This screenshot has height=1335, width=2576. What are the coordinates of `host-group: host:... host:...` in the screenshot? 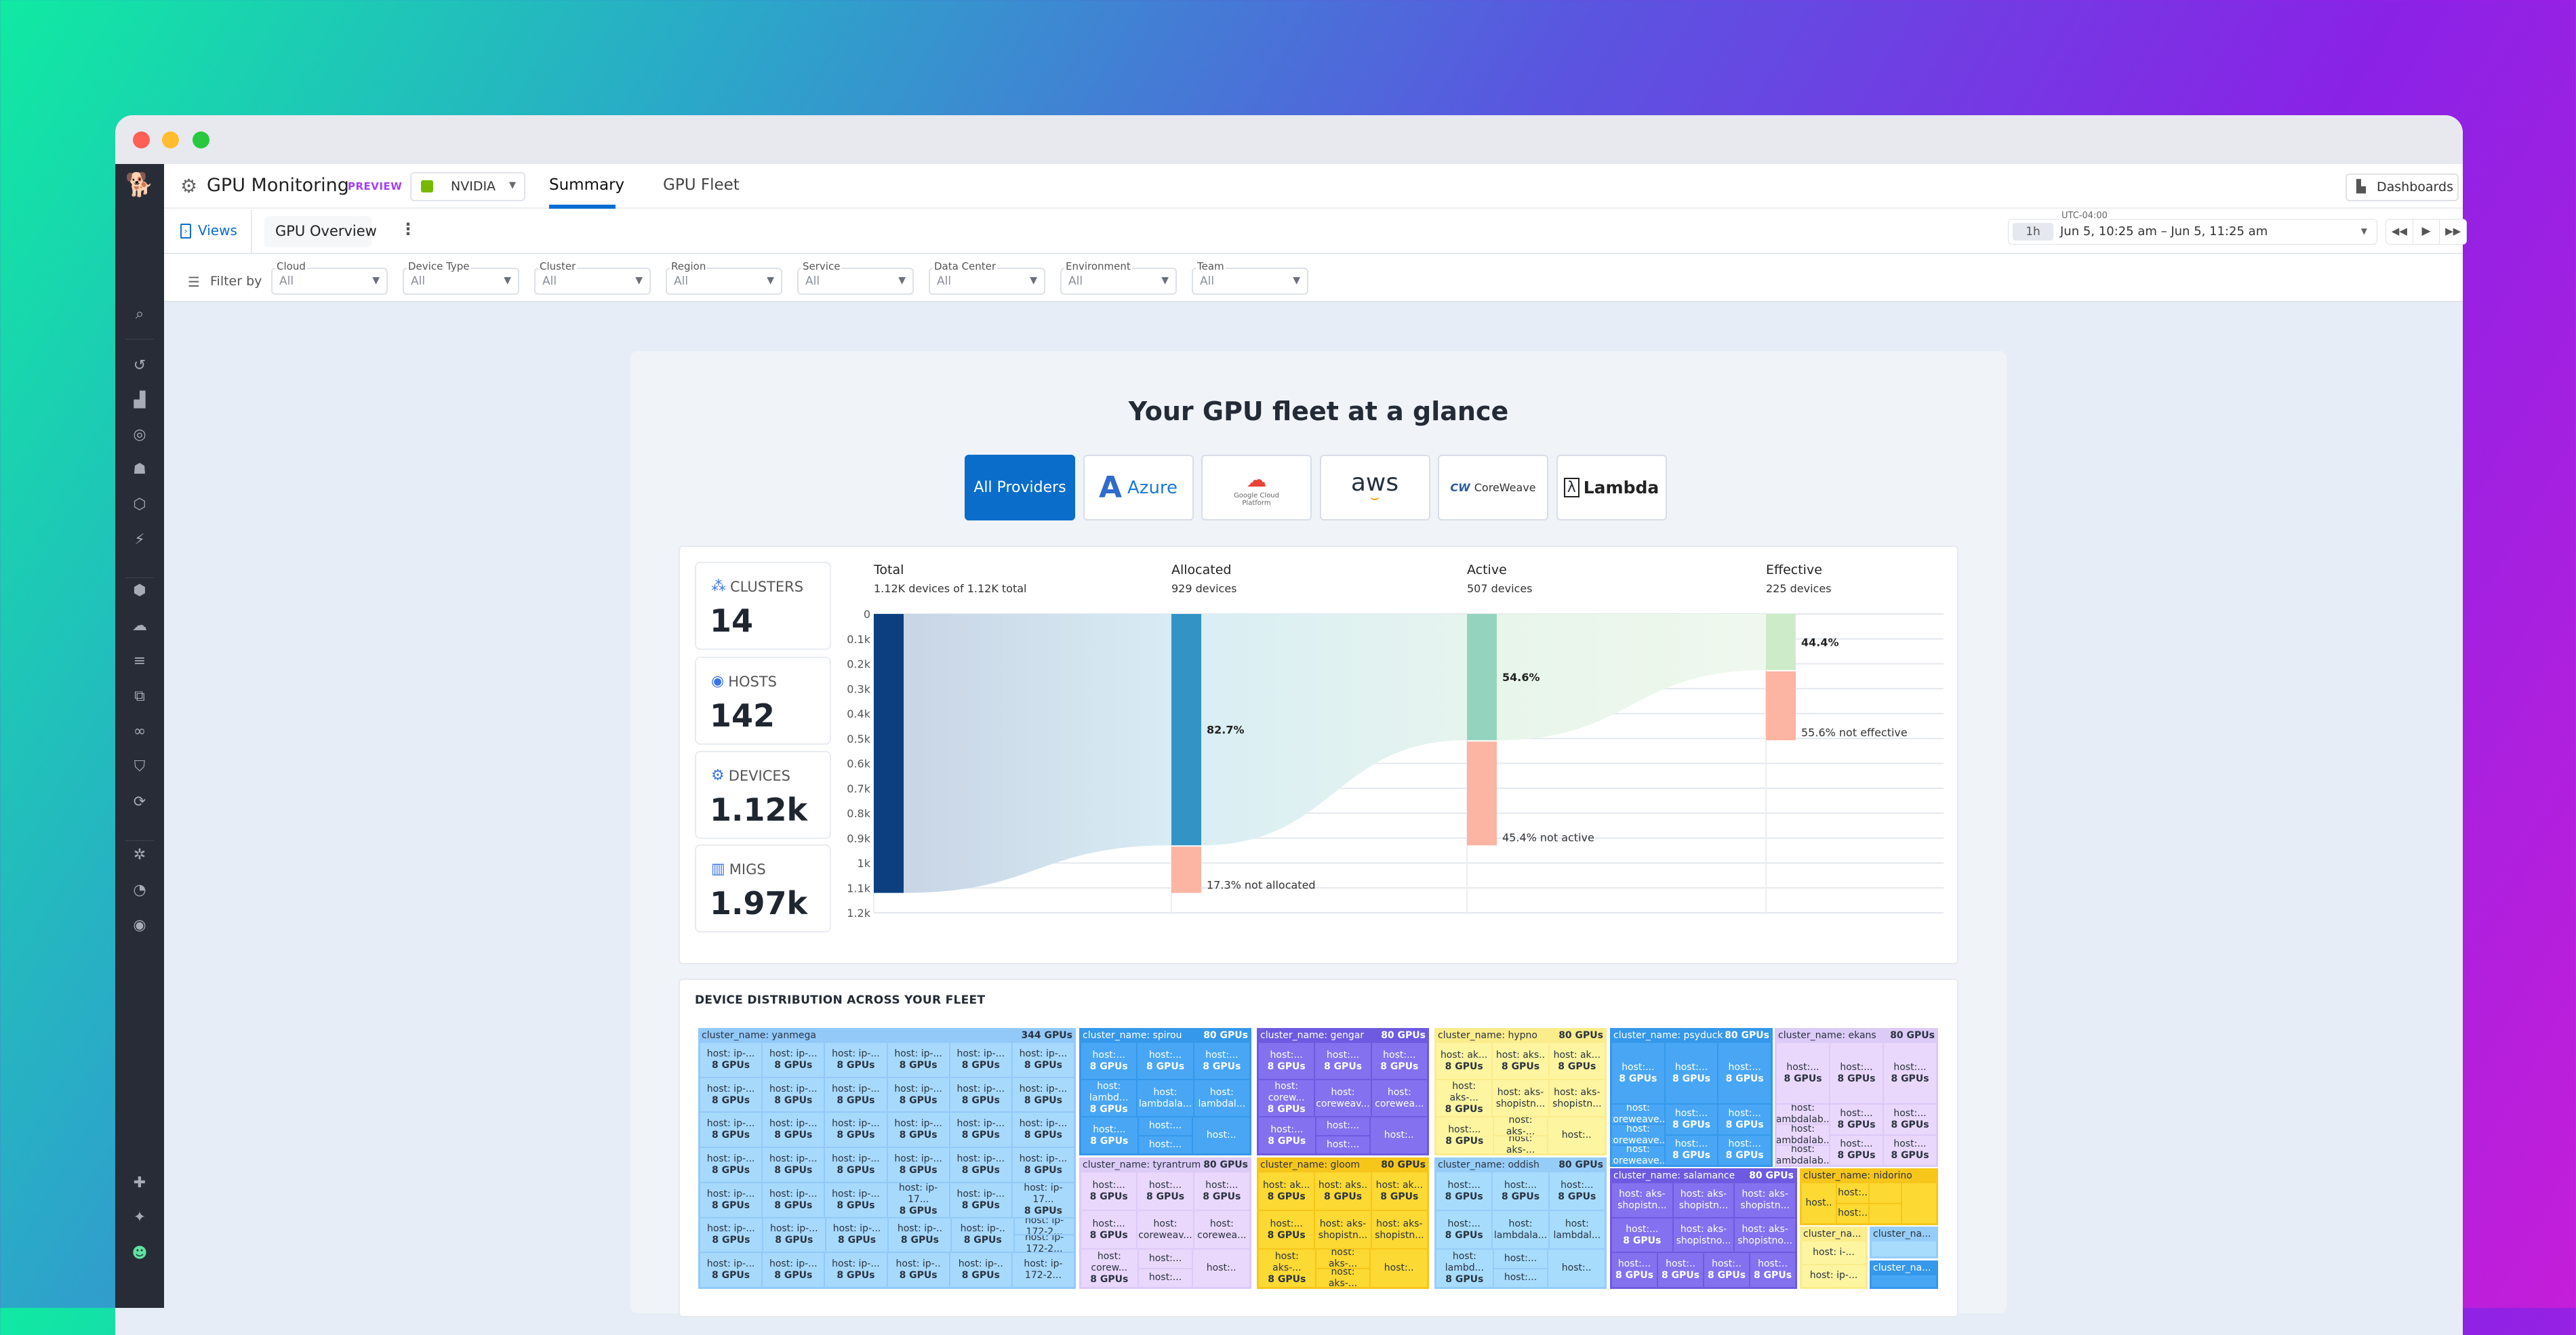 It's located at (1520, 1268).